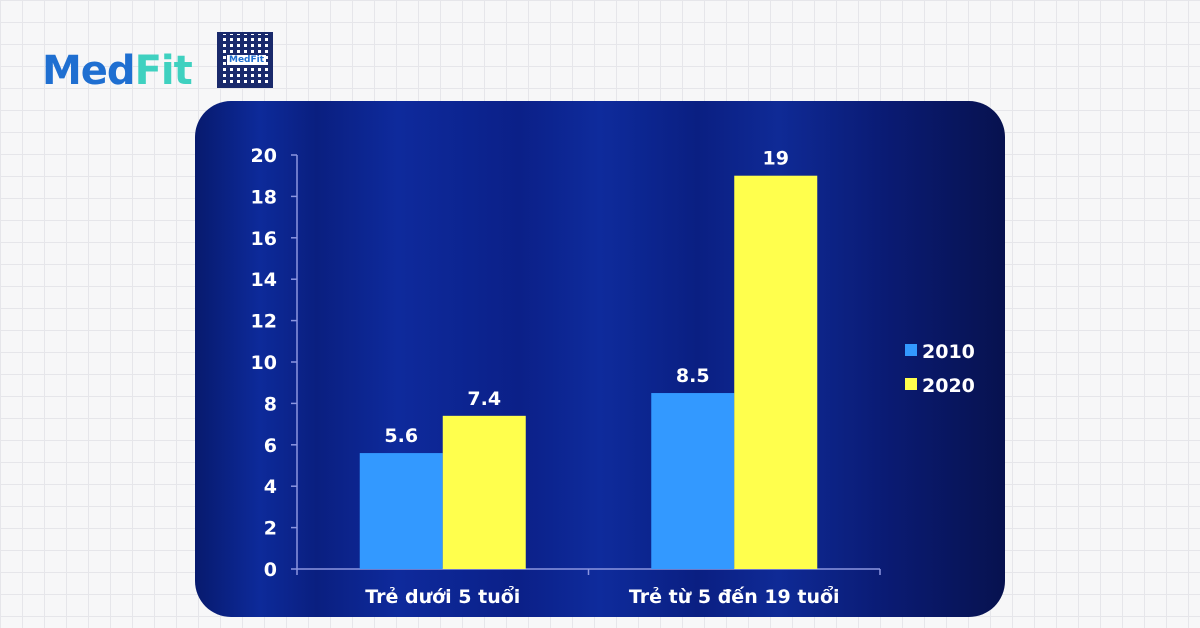 The height and width of the screenshot is (628, 1200). What do you see at coordinates (264, 363) in the screenshot?
I see `y-tick-label: 10` at bounding box center [264, 363].